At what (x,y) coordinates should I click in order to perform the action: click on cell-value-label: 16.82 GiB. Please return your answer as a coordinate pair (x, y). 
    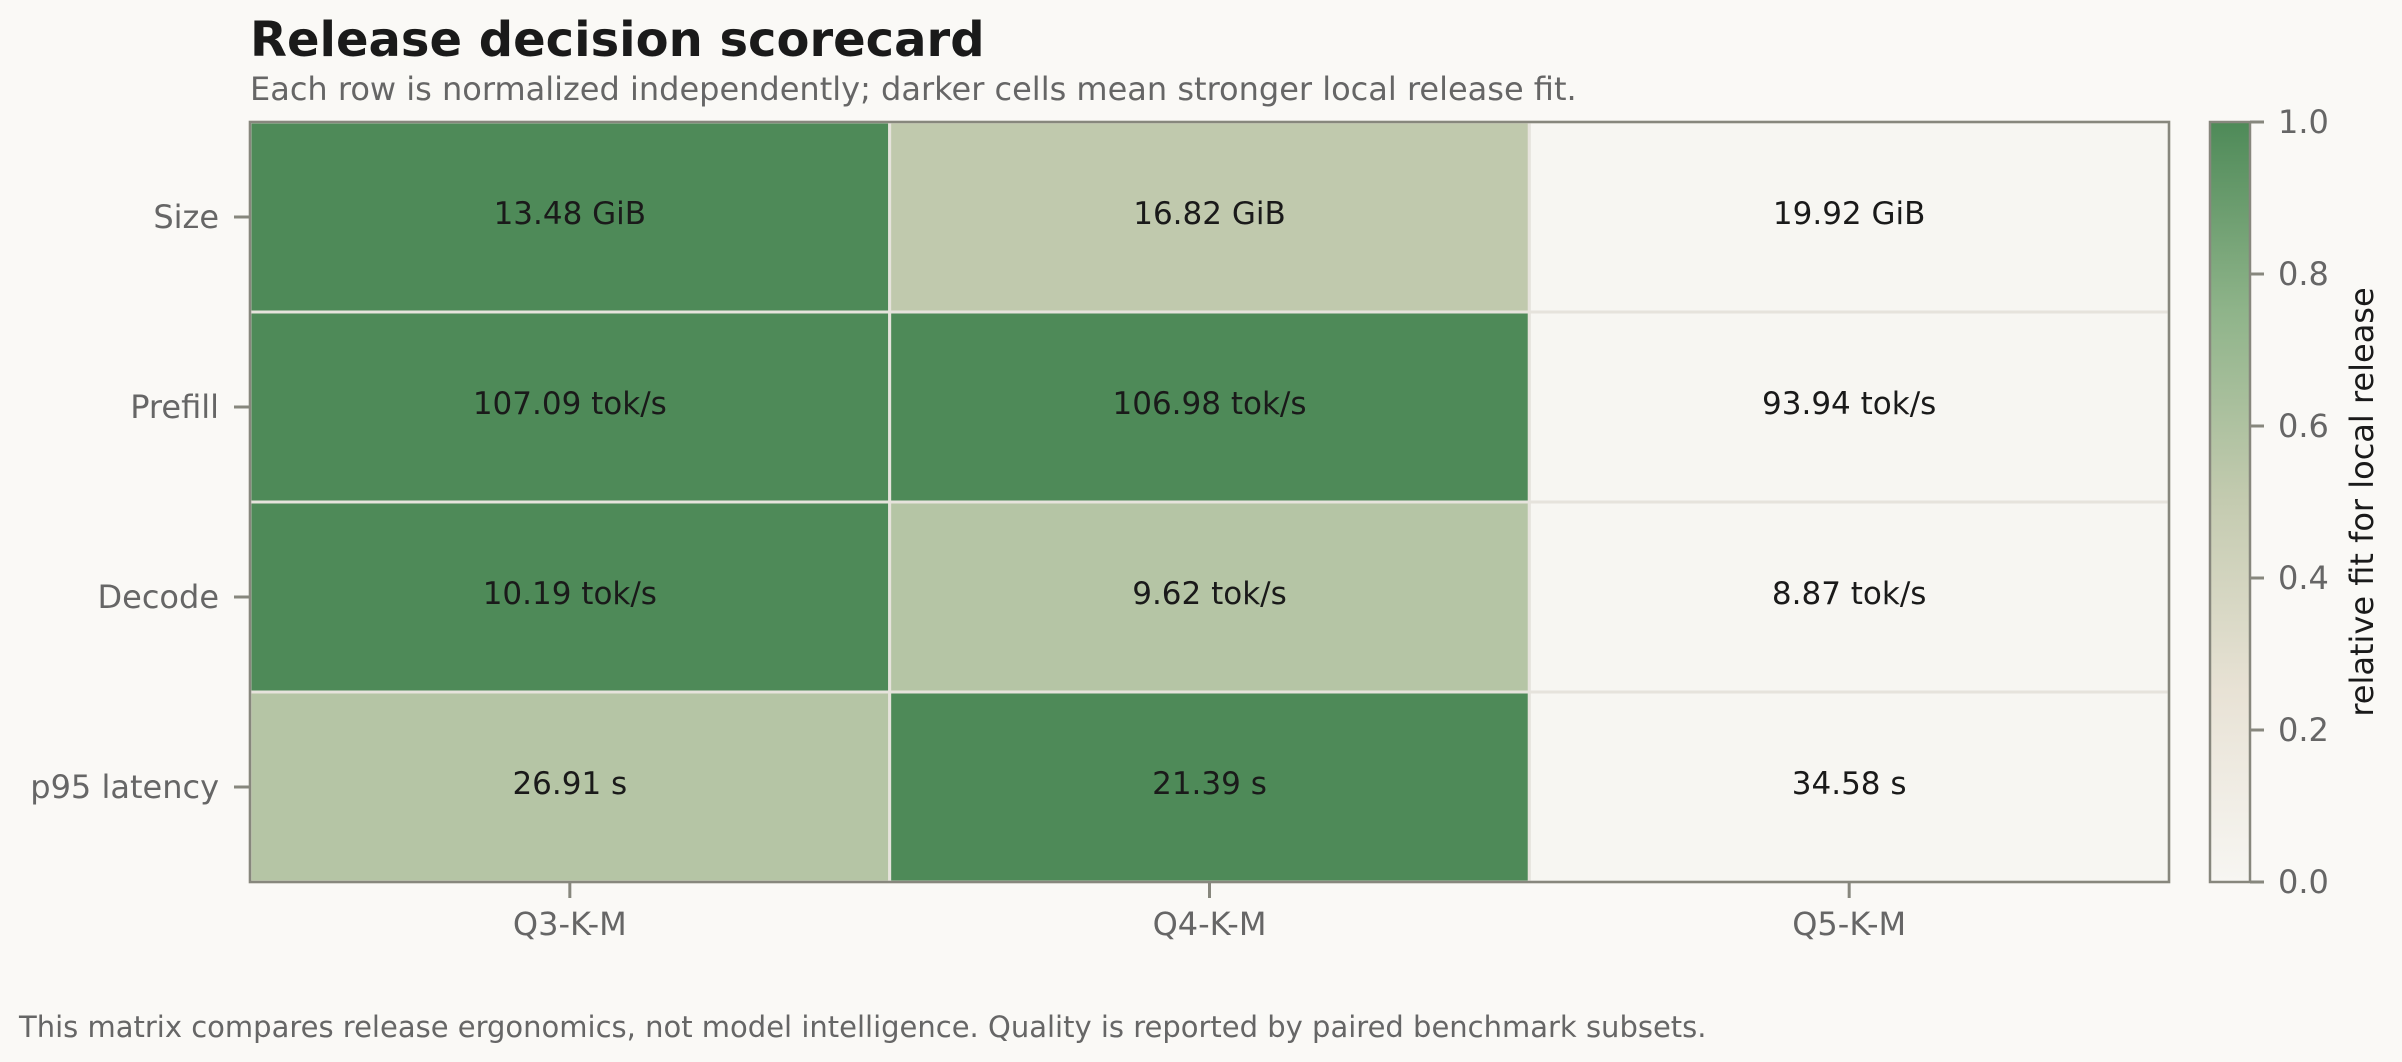
    Looking at the image, I should click on (1209, 214).